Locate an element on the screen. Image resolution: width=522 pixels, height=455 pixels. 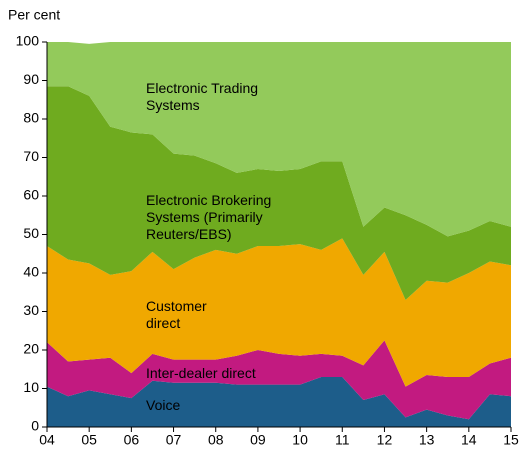
x-tick-label: 15 is located at coordinates (511, 440).